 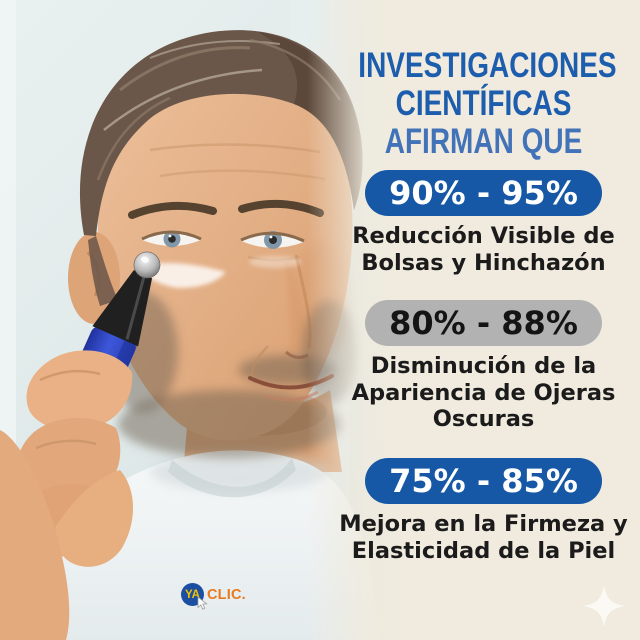 I want to click on headline-line-2: CIENTÍFICAS, so click(x=483, y=104).